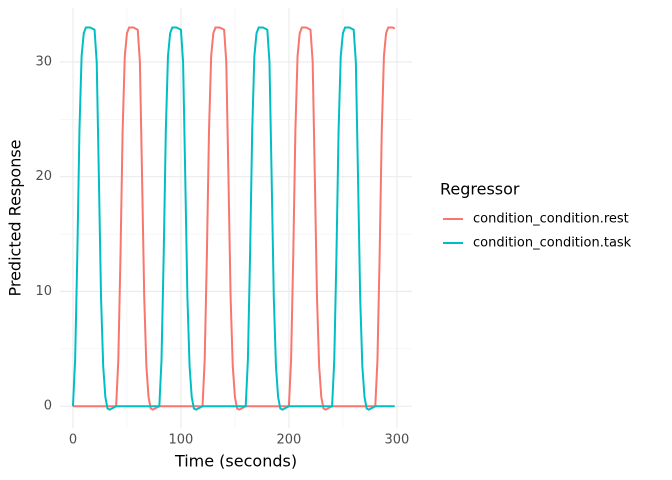 This screenshot has width=672, height=480. What do you see at coordinates (235, 461) in the screenshot?
I see `x-axis-title: Time (seconds)` at bounding box center [235, 461].